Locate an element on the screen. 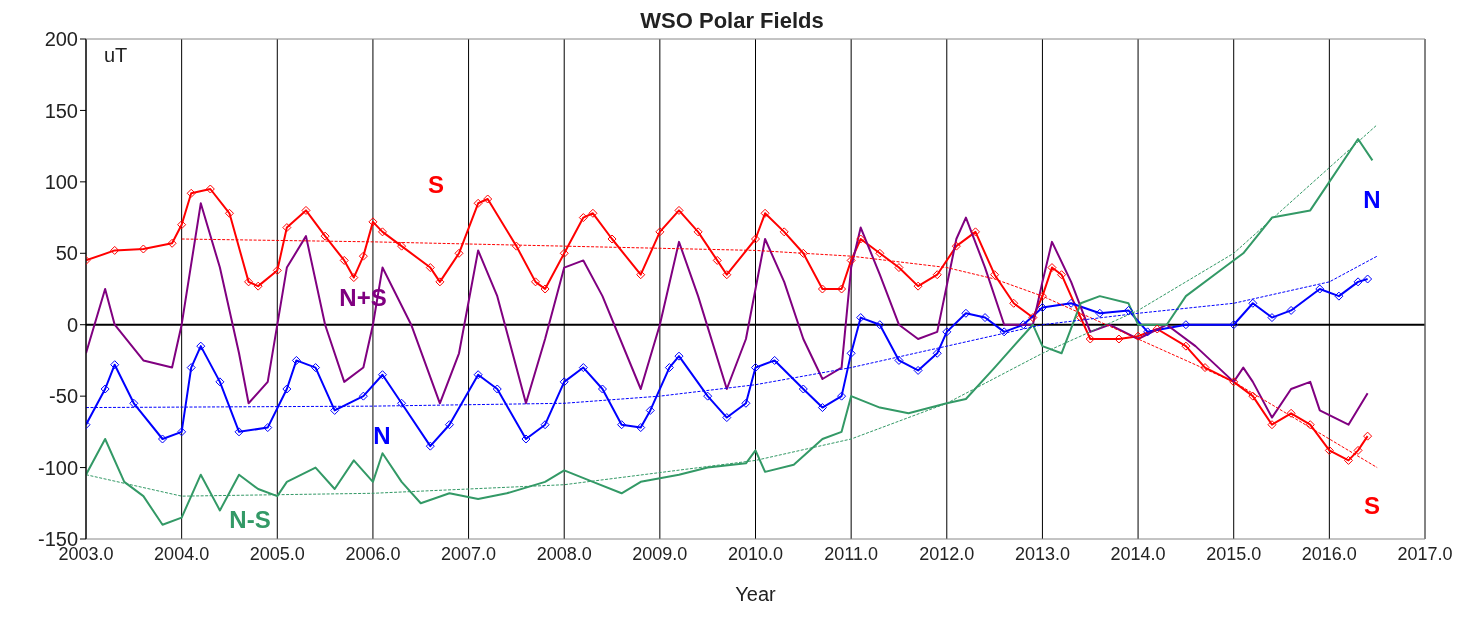 The width and height of the screenshot is (1464, 625). x-tick-label: 2008.0 is located at coordinates (564, 553).